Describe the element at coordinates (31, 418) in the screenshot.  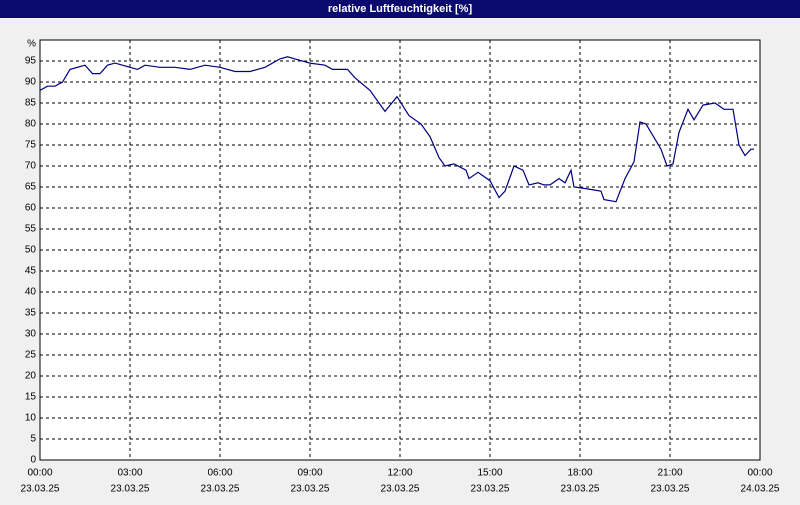
I see `y-tick-label: 10` at that location.